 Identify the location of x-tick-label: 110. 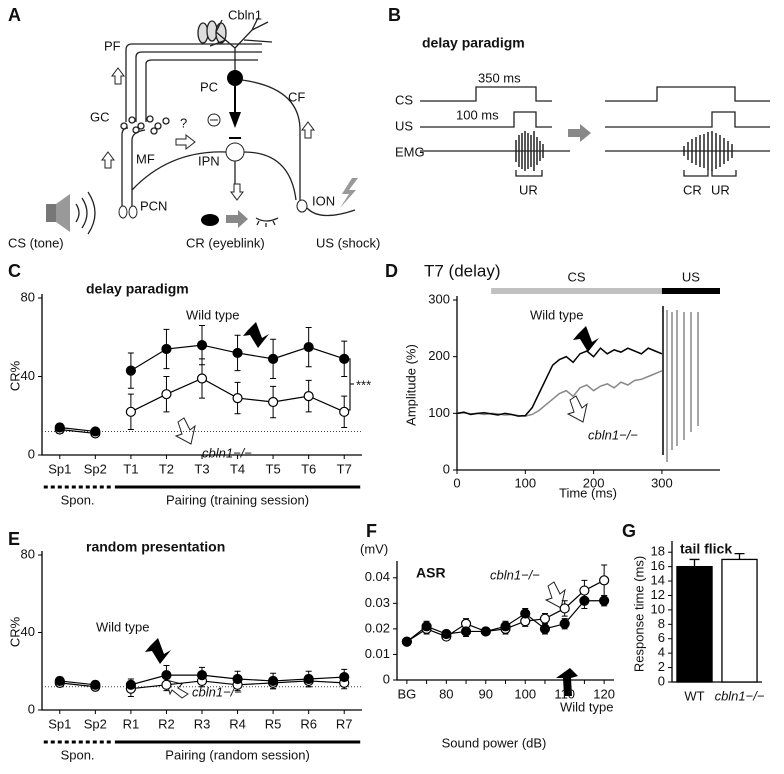
(564, 693).